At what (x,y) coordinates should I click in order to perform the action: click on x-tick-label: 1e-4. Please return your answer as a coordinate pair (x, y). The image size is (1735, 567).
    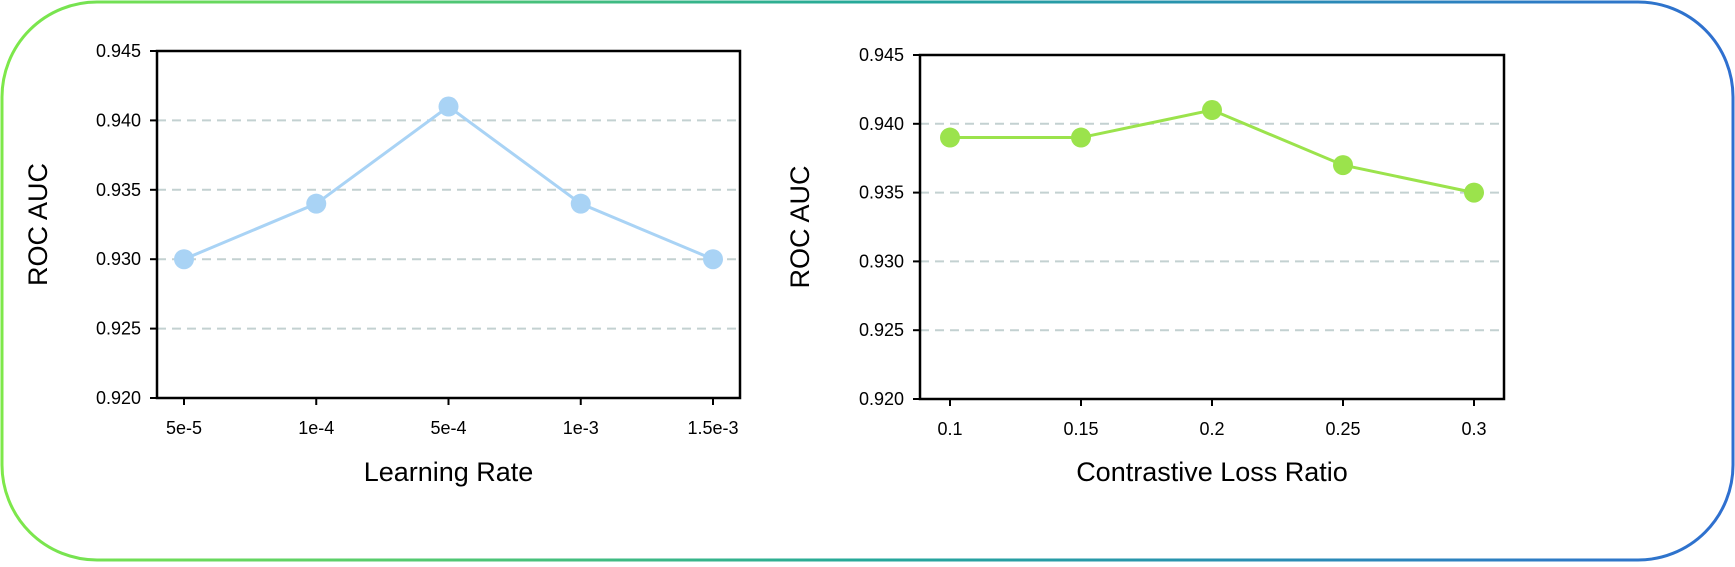
    Looking at the image, I should click on (316, 428).